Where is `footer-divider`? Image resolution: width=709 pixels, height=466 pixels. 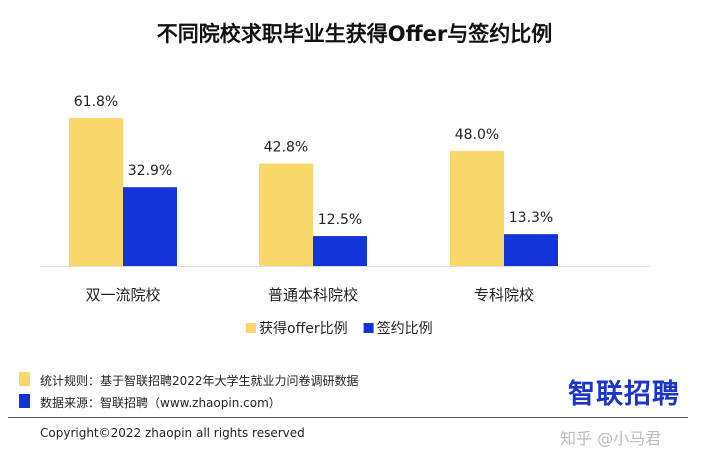 footer-divider is located at coordinates (348, 417).